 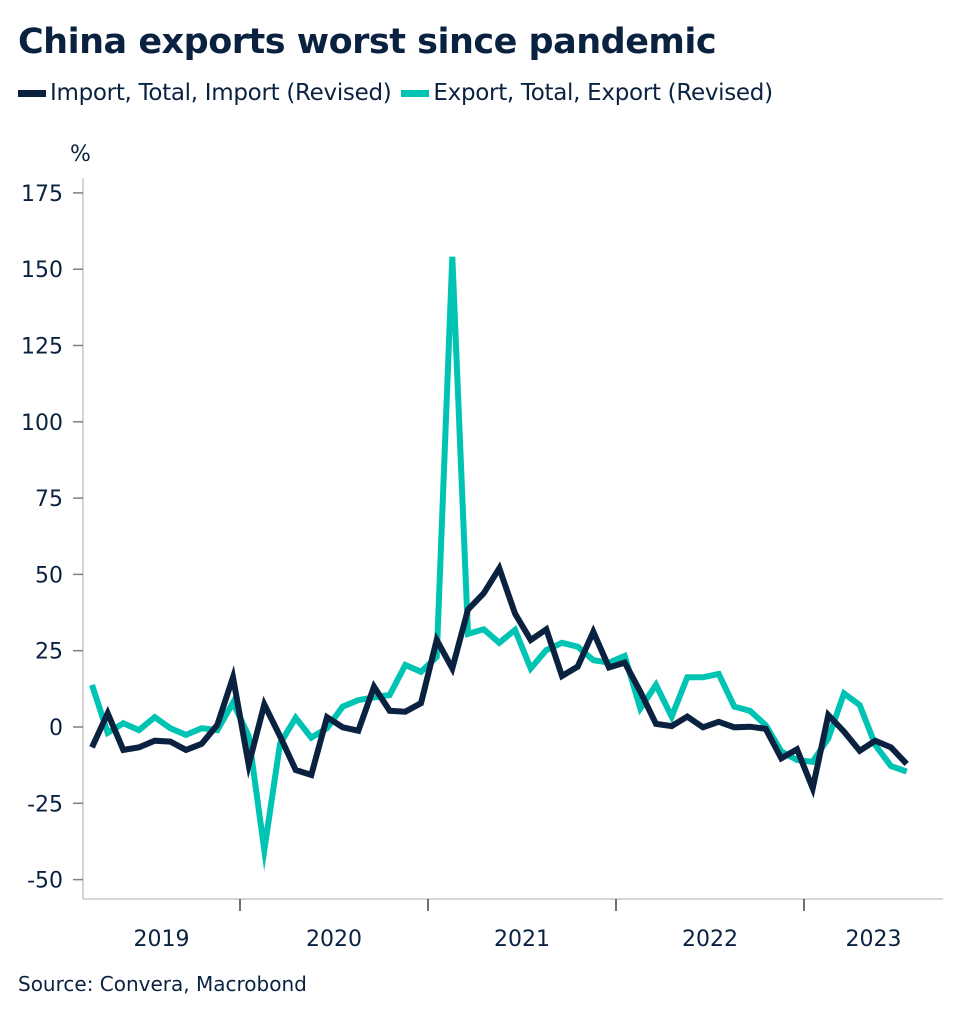 What do you see at coordinates (56, 728) in the screenshot?
I see `y-tick-label: 0` at bounding box center [56, 728].